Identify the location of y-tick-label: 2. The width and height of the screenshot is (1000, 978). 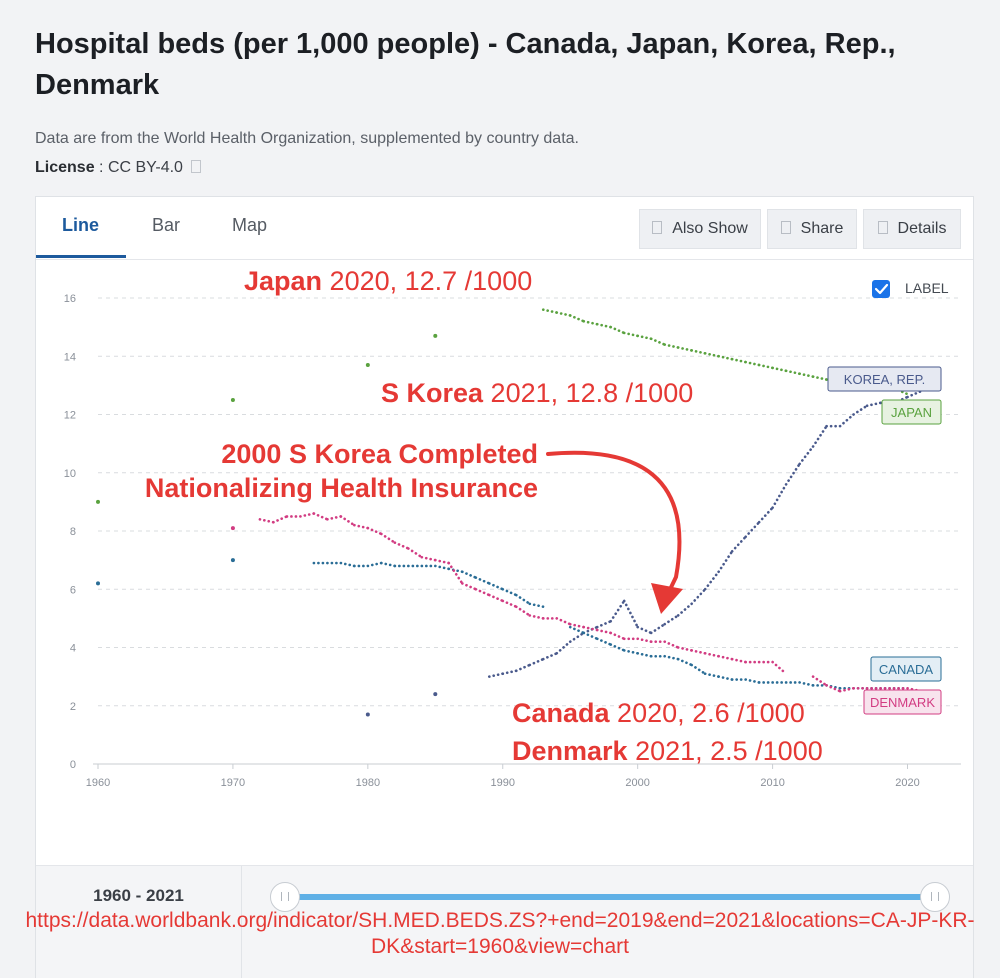
(73, 707).